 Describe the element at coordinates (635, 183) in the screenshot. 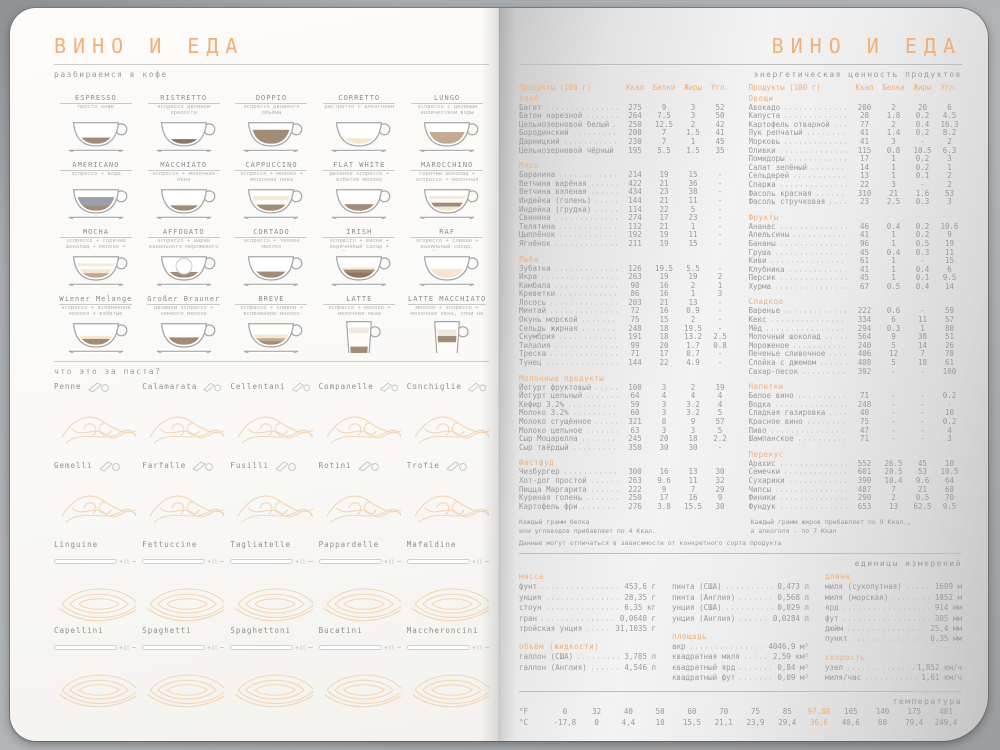

I see `food-value: 422` at that location.